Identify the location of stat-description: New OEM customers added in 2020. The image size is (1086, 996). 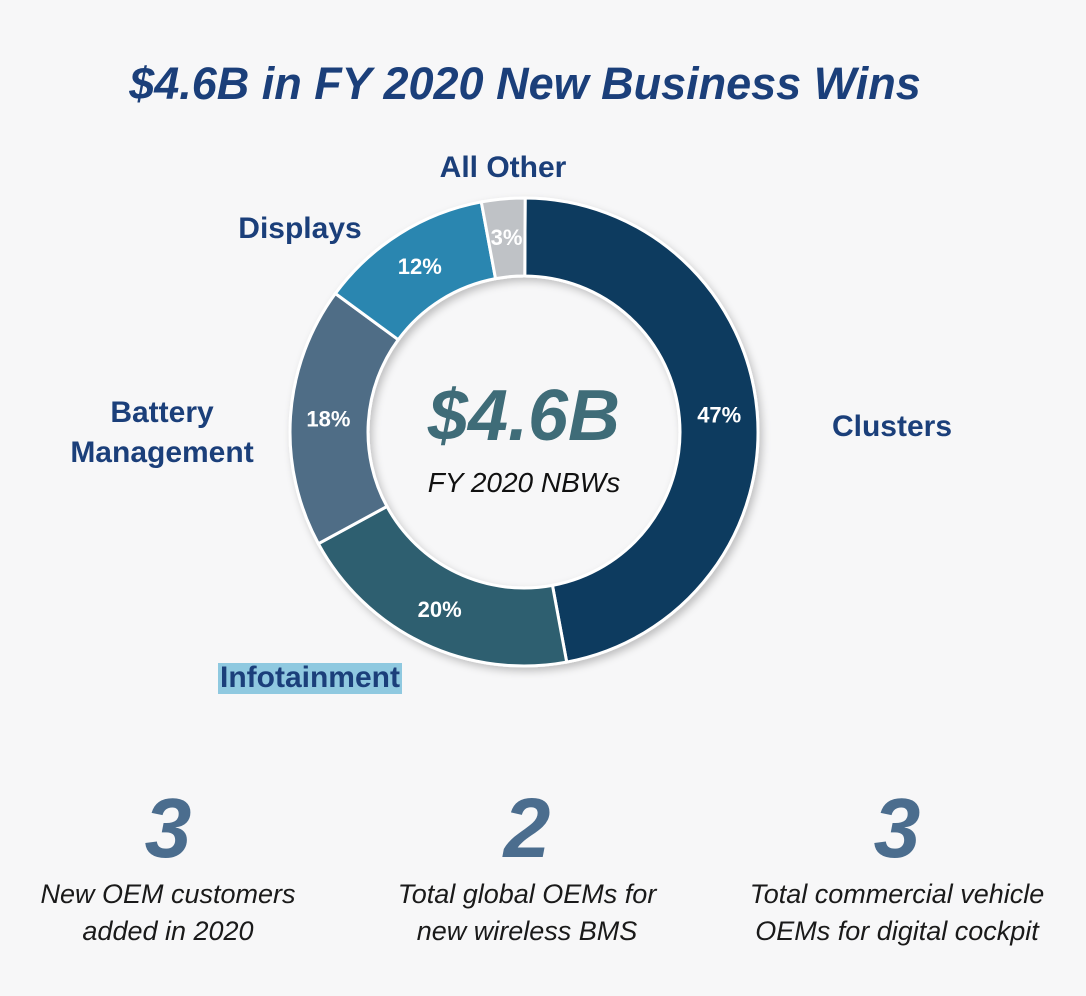
(169, 913).